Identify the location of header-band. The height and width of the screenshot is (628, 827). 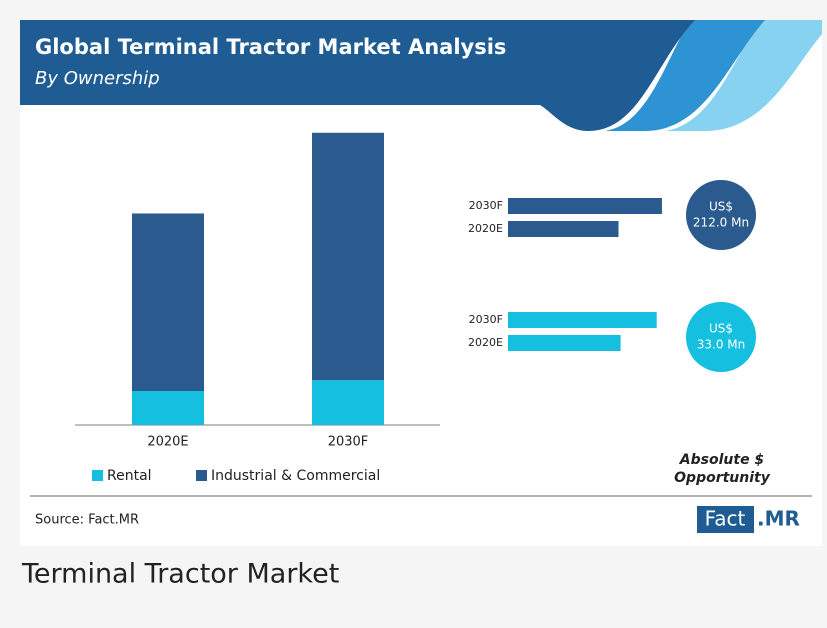
(357, 75).